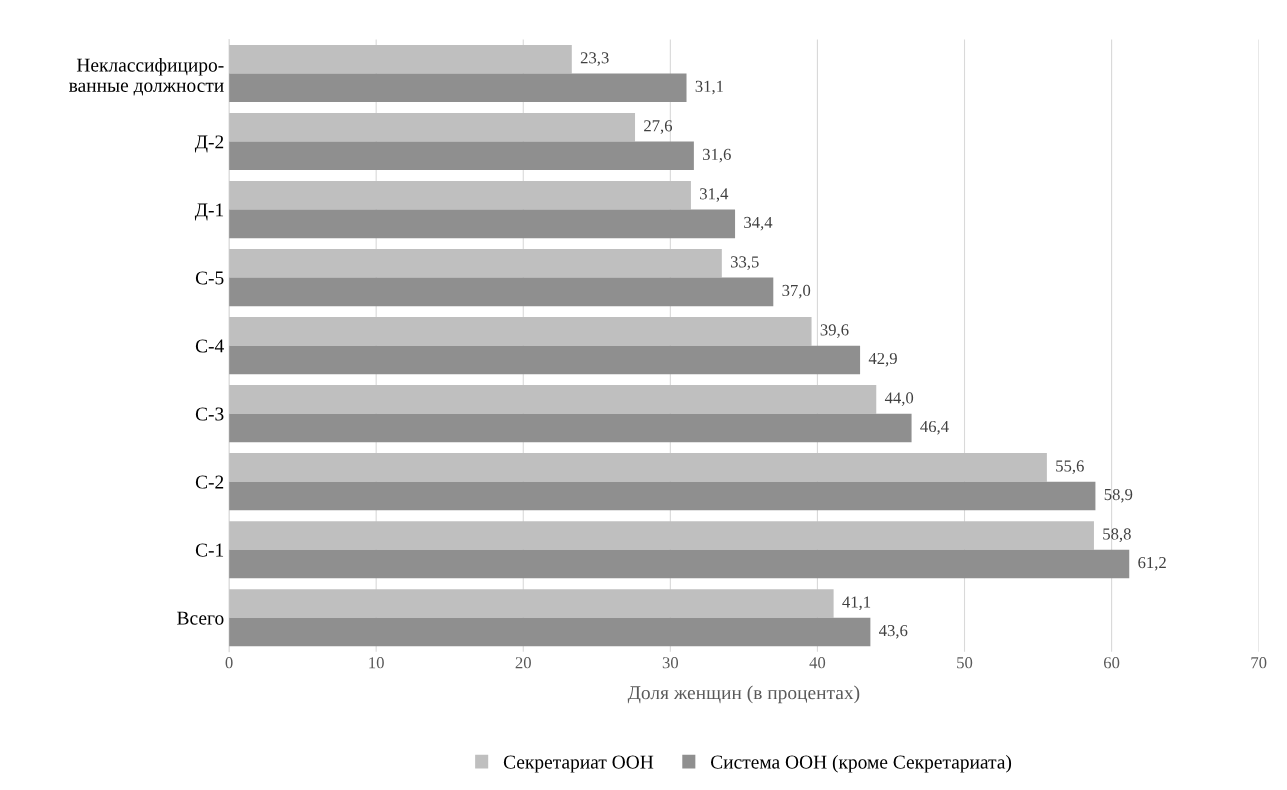  What do you see at coordinates (744, 263) in the screenshot?
I see `data-label: 33,5` at bounding box center [744, 263].